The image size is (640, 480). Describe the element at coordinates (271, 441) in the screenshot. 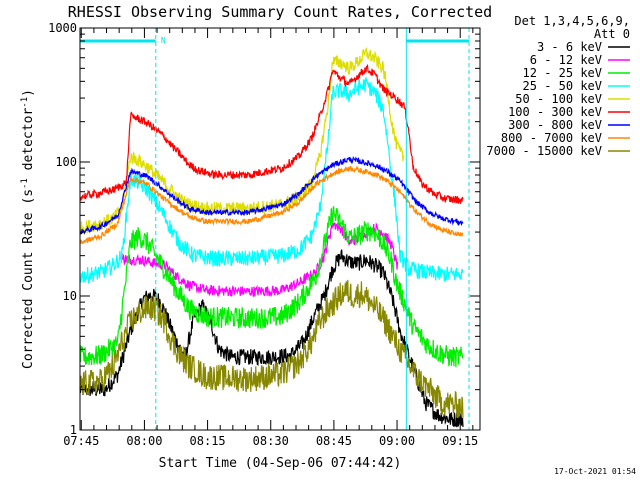

I see `x-tick-label: 08:30` at that location.